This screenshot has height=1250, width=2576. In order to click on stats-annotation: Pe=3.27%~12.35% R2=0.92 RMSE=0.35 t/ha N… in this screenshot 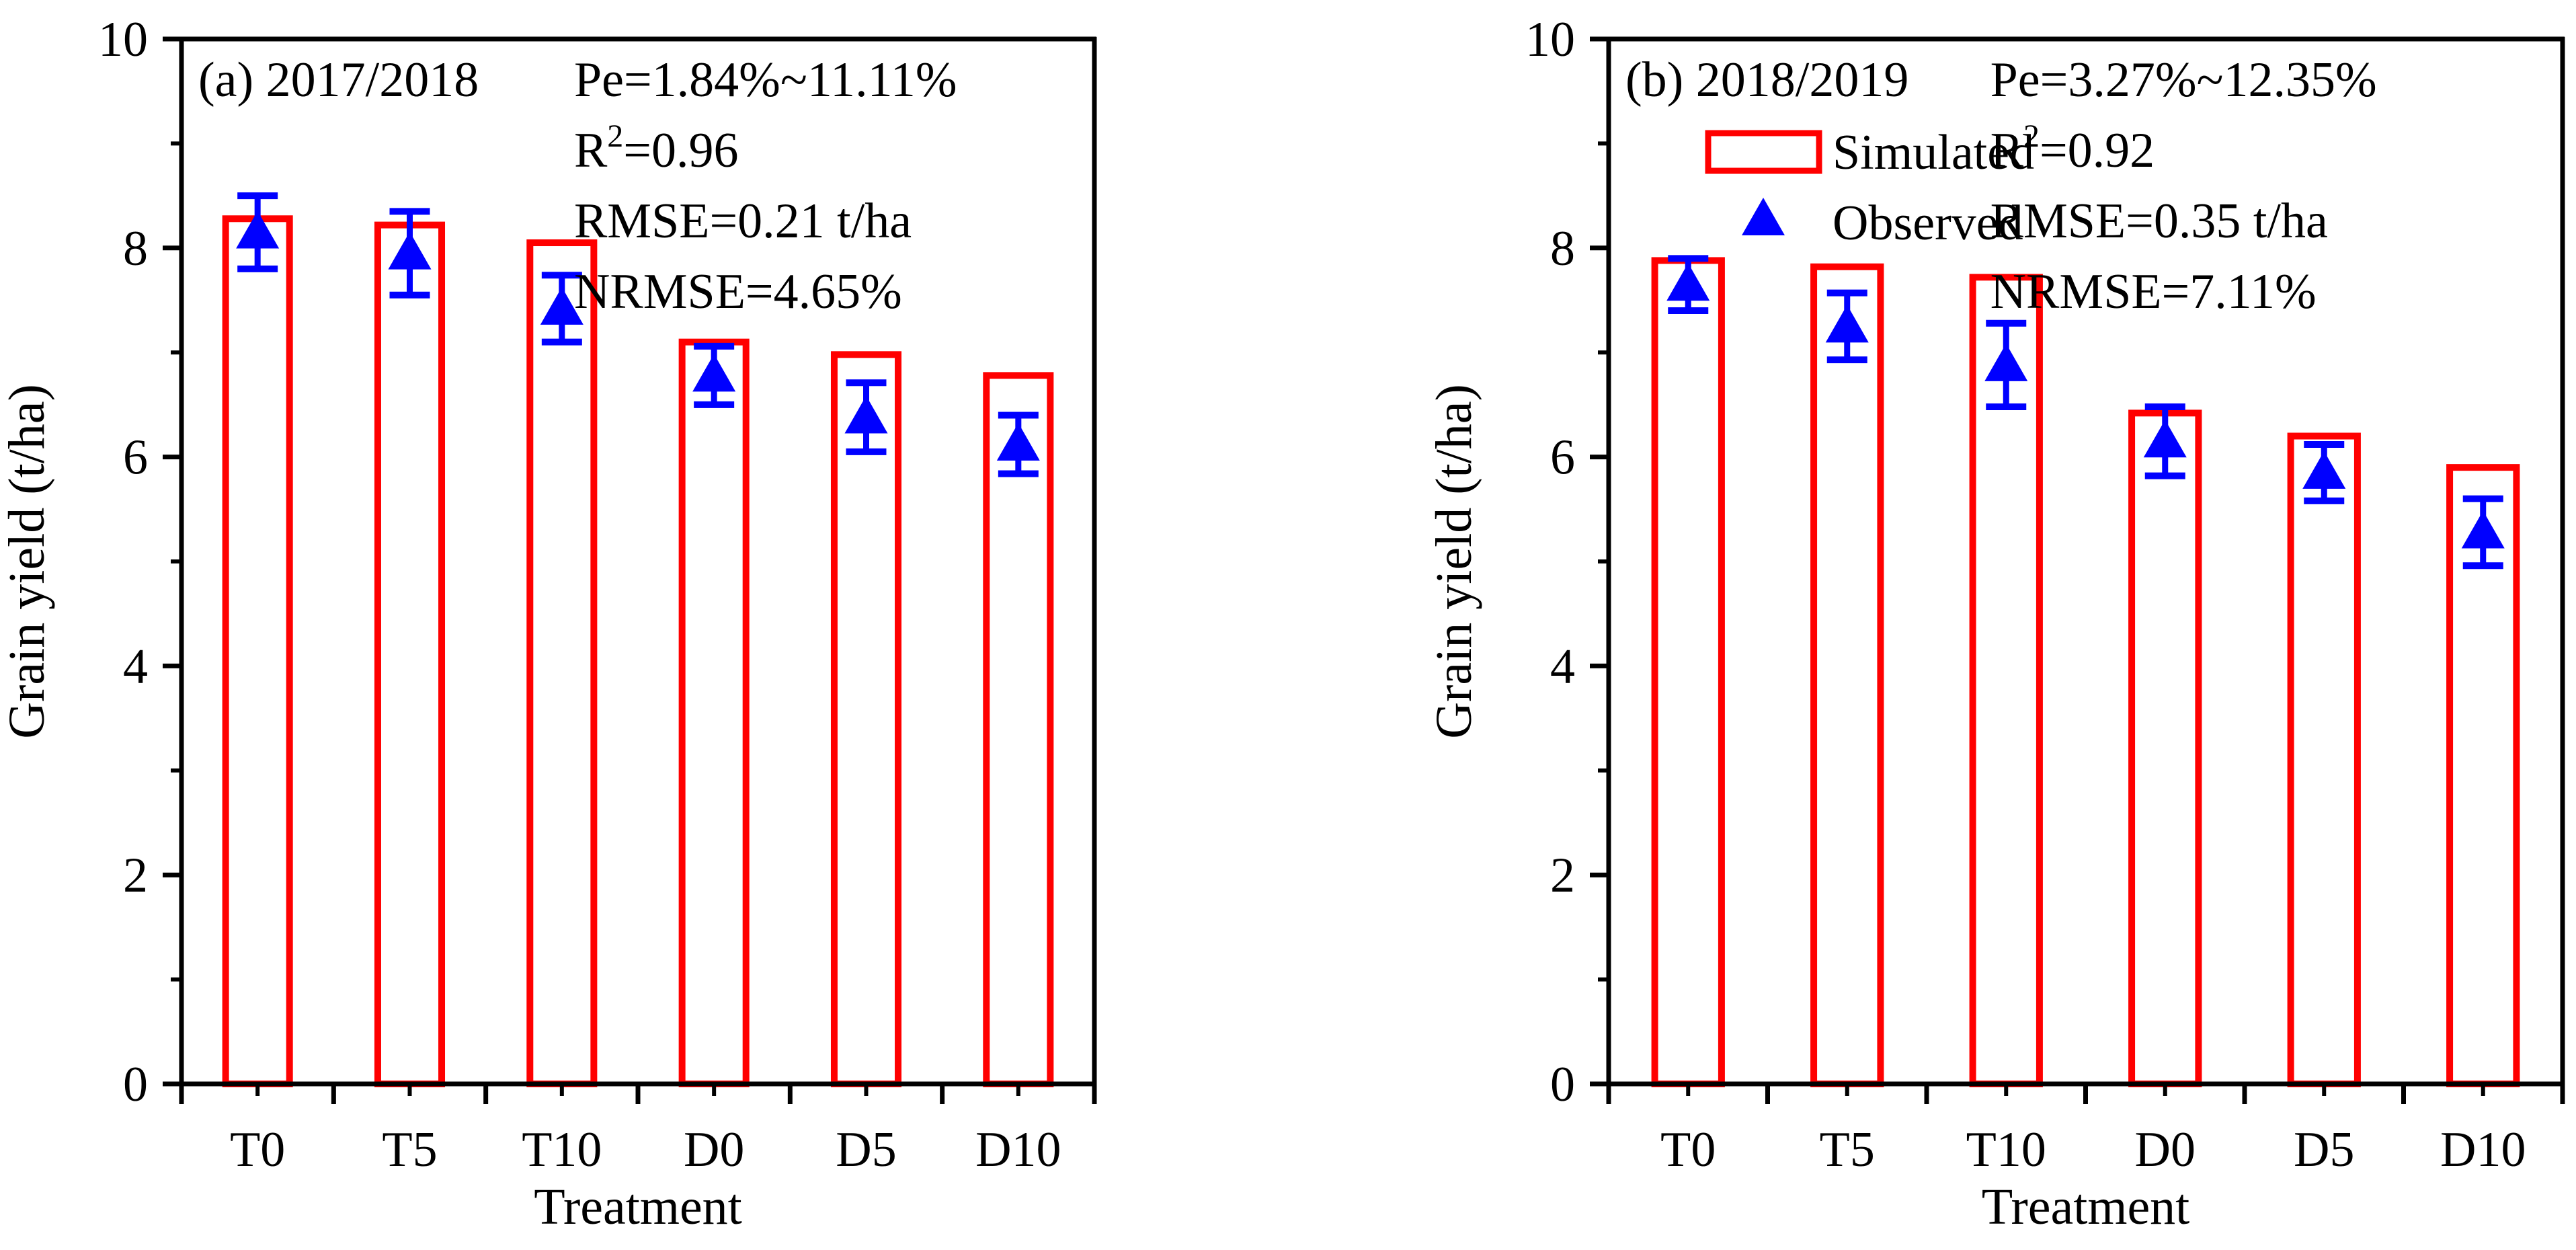, I will do `click(2183, 185)`.